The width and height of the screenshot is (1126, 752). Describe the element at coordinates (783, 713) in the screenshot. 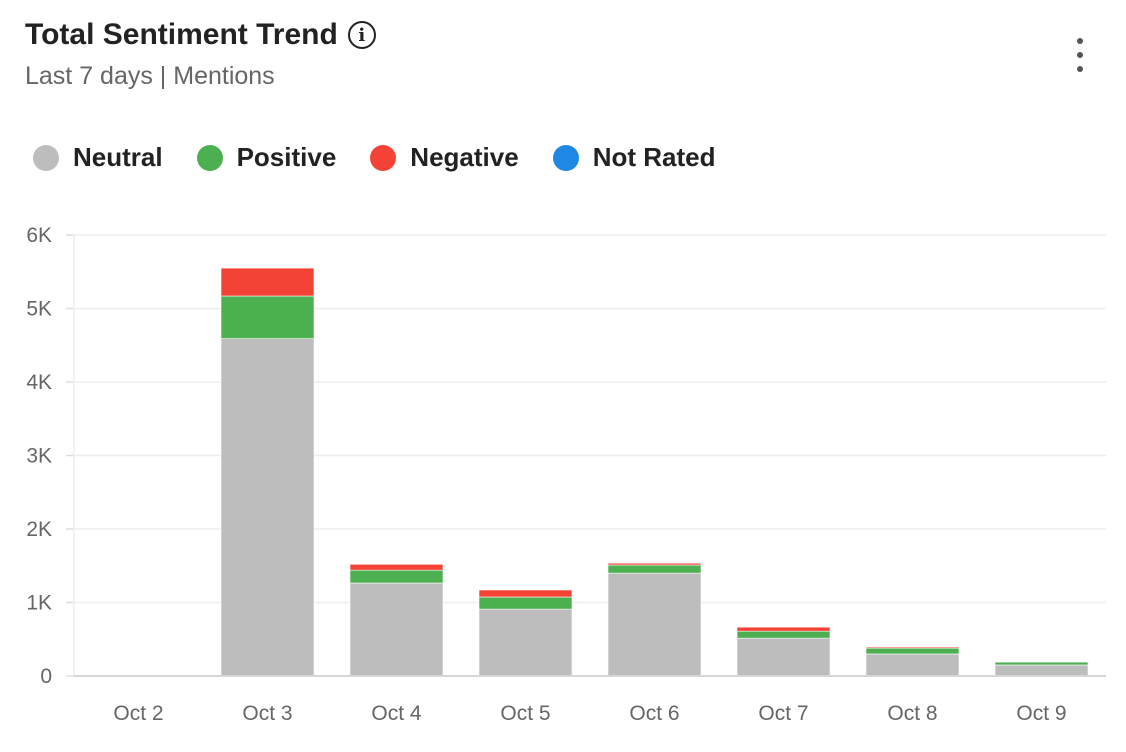

I see `x-tick-label: Oct 7` at that location.